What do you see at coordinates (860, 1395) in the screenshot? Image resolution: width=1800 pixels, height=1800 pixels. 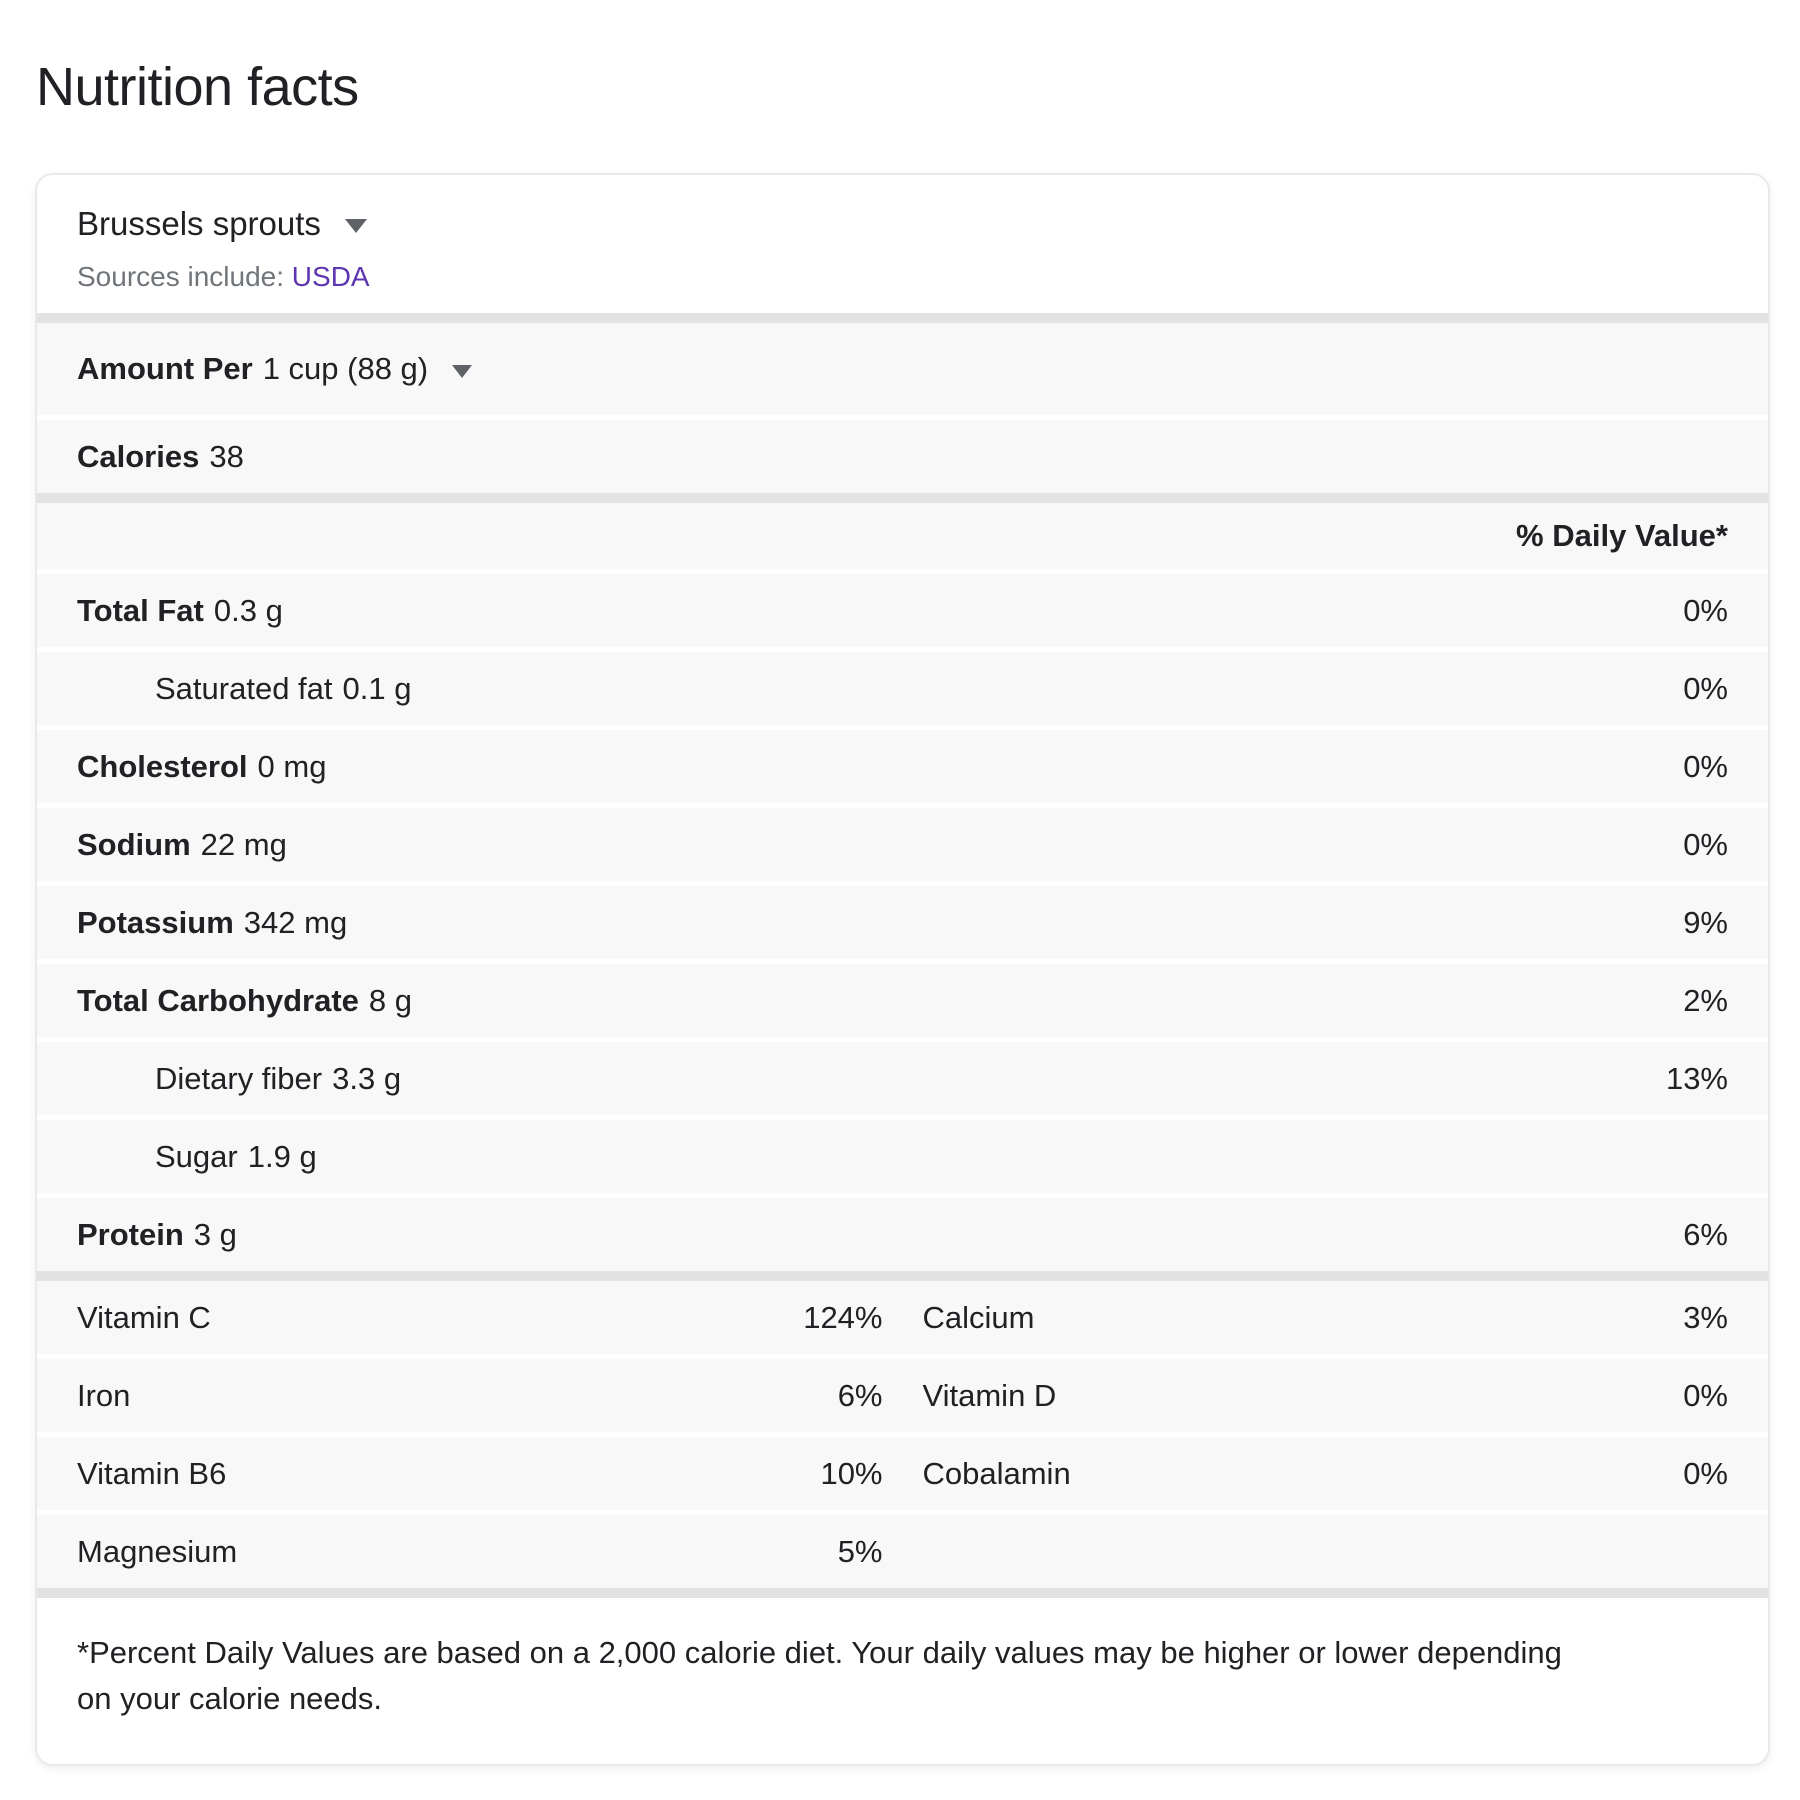 I see `micro-value: 6%` at bounding box center [860, 1395].